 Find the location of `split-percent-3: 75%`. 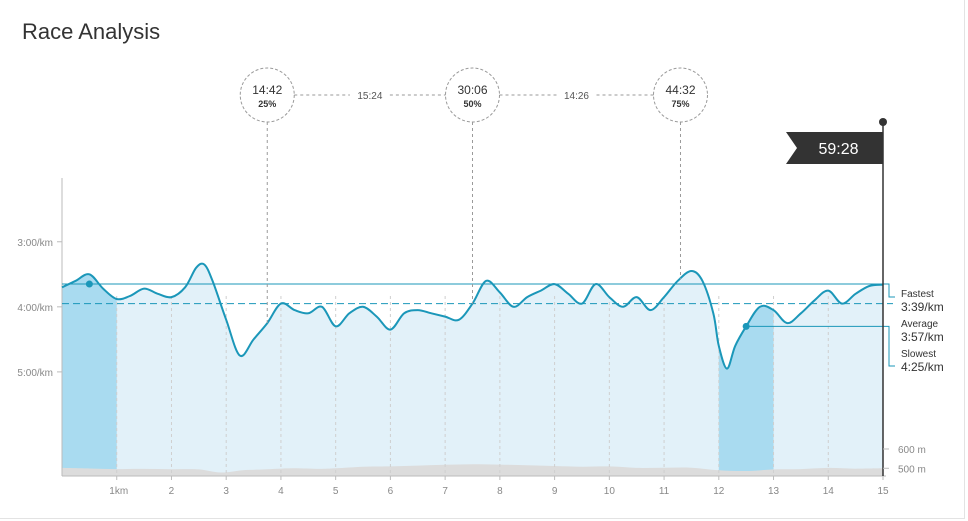

split-percent-3: 75% is located at coordinates (680, 104).